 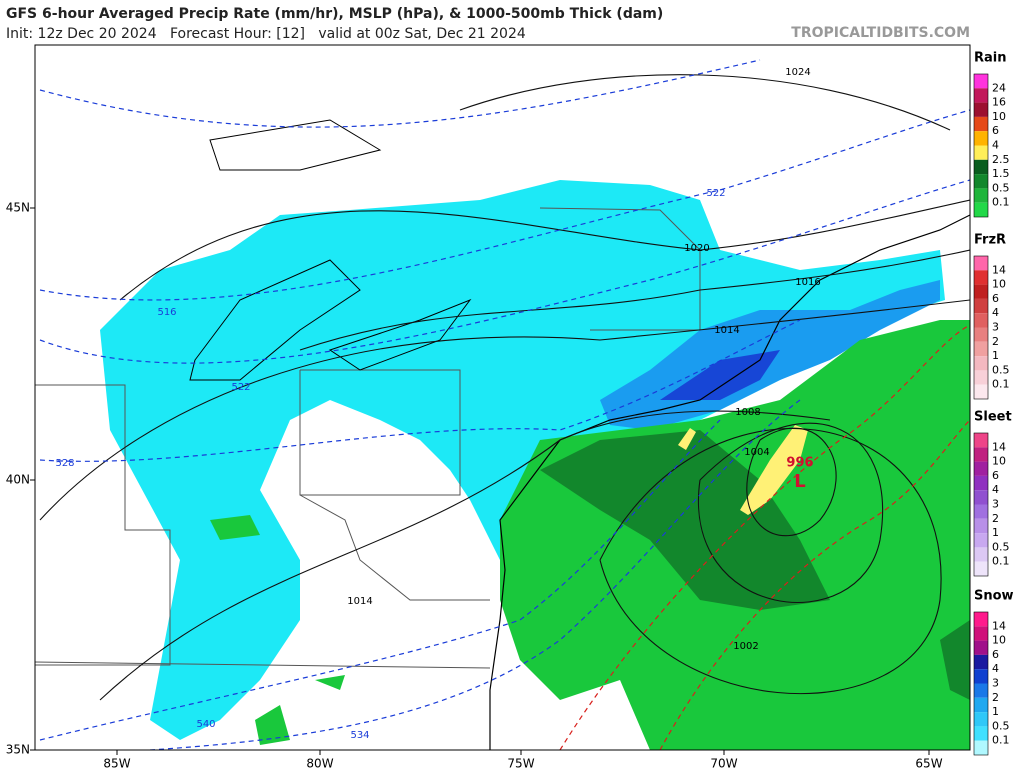 What do you see at coordinates (520, 764) in the screenshot?
I see `lon-label: 75W` at bounding box center [520, 764].